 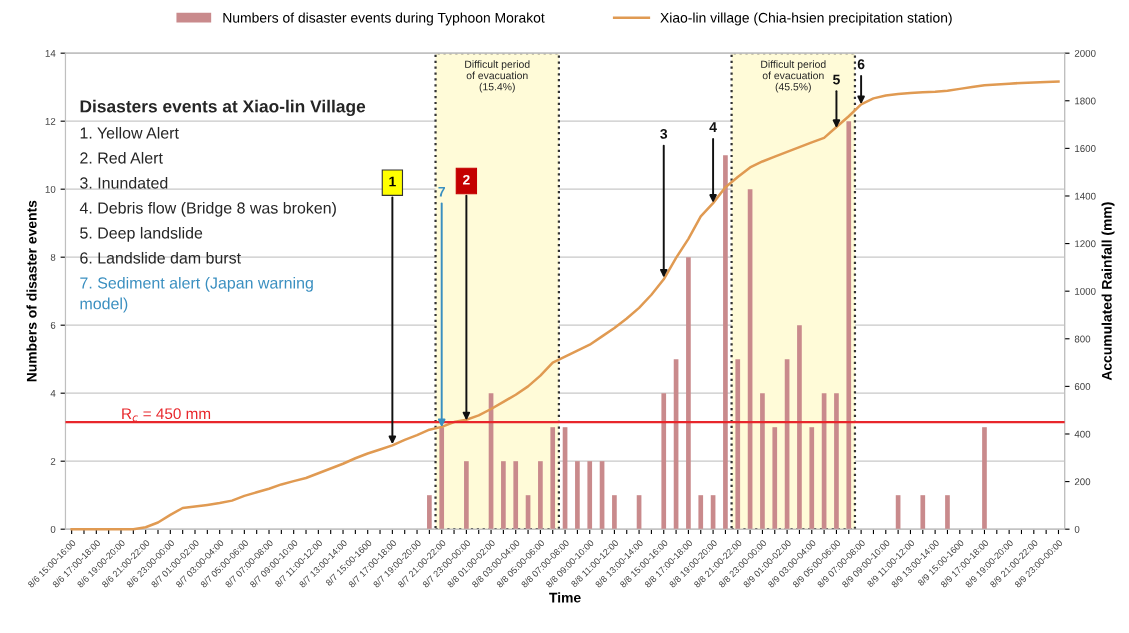 I want to click on annotation: Disasters events at Xiao-lin Village, so click(x=223, y=108).